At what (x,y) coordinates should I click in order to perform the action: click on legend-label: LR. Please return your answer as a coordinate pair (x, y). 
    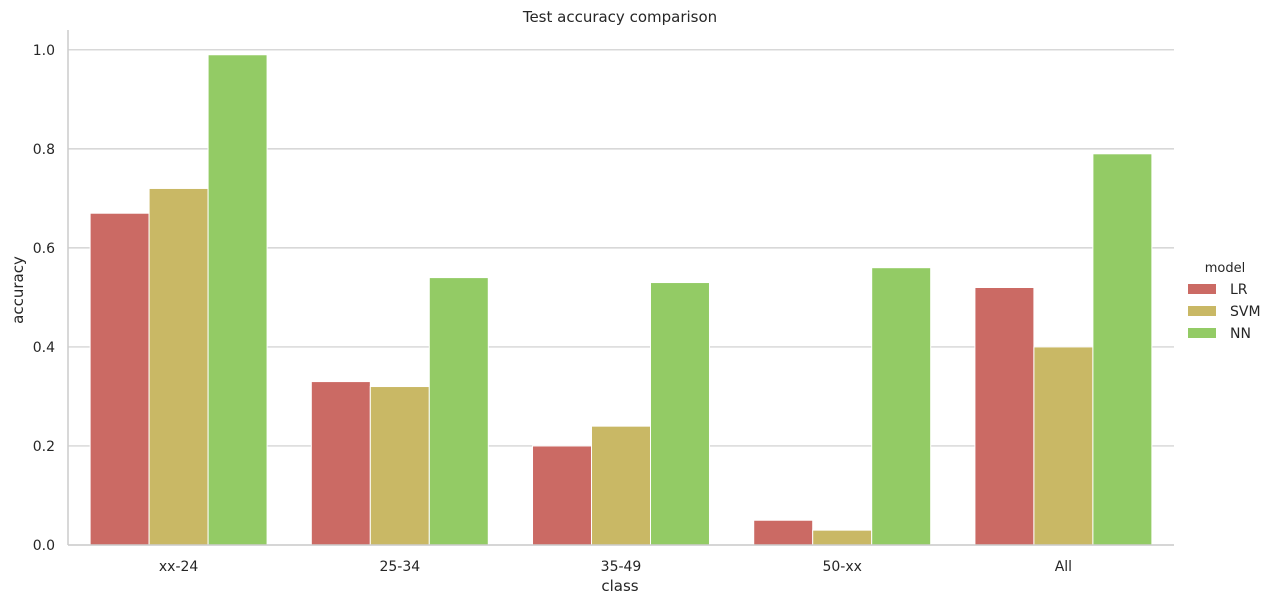
    Looking at the image, I should click on (1239, 290).